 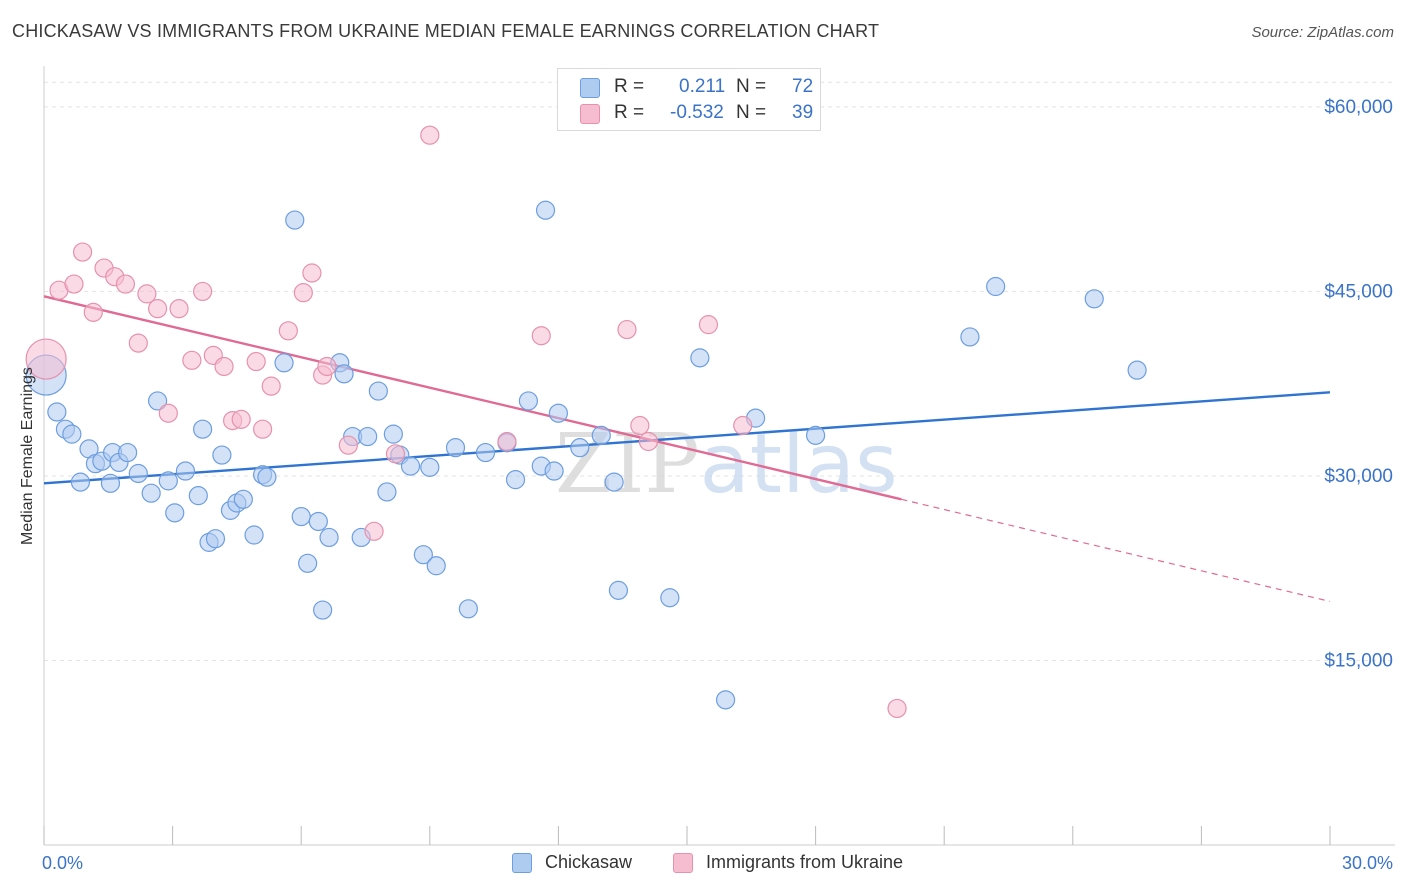 I want to click on y-axis-title: Median Female Earnings, so click(x=27, y=456).